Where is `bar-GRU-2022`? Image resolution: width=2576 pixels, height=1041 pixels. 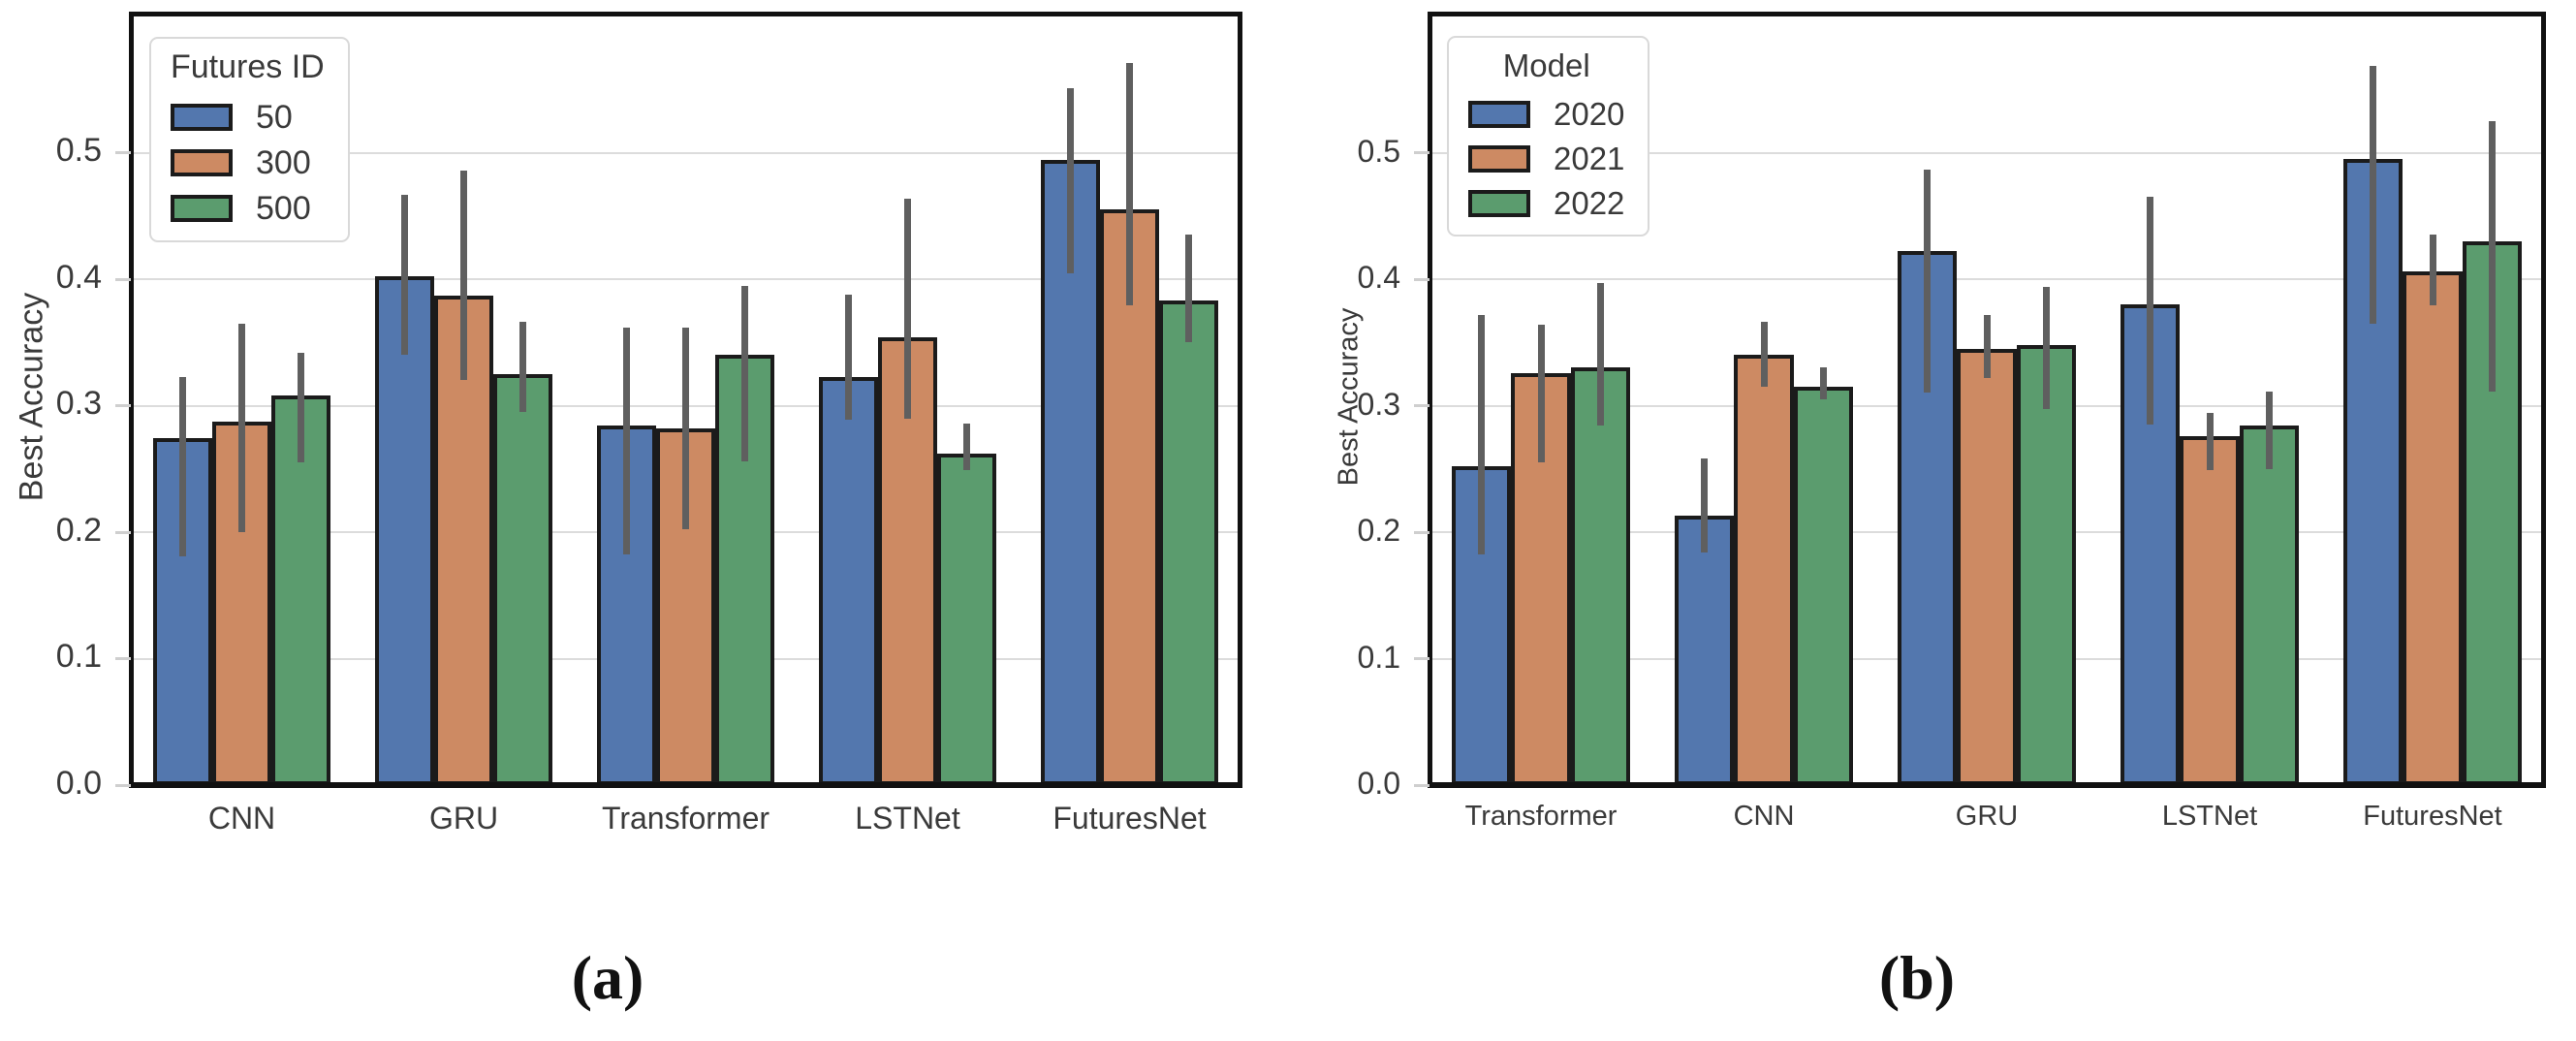
bar-GRU-2022 is located at coordinates (2046, 564).